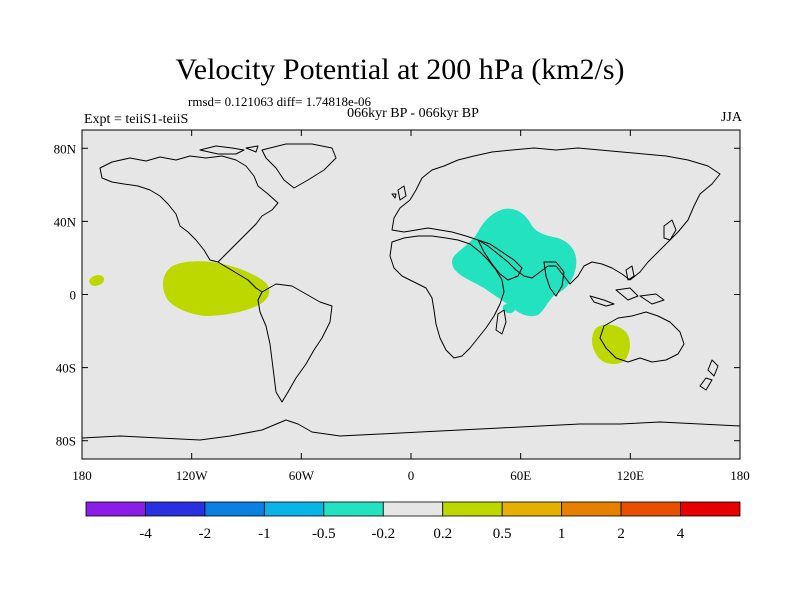 Image resolution: width=800 pixels, height=600 pixels. What do you see at coordinates (299, 166) in the screenshot?
I see `coastline-greenland` at bounding box center [299, 166].